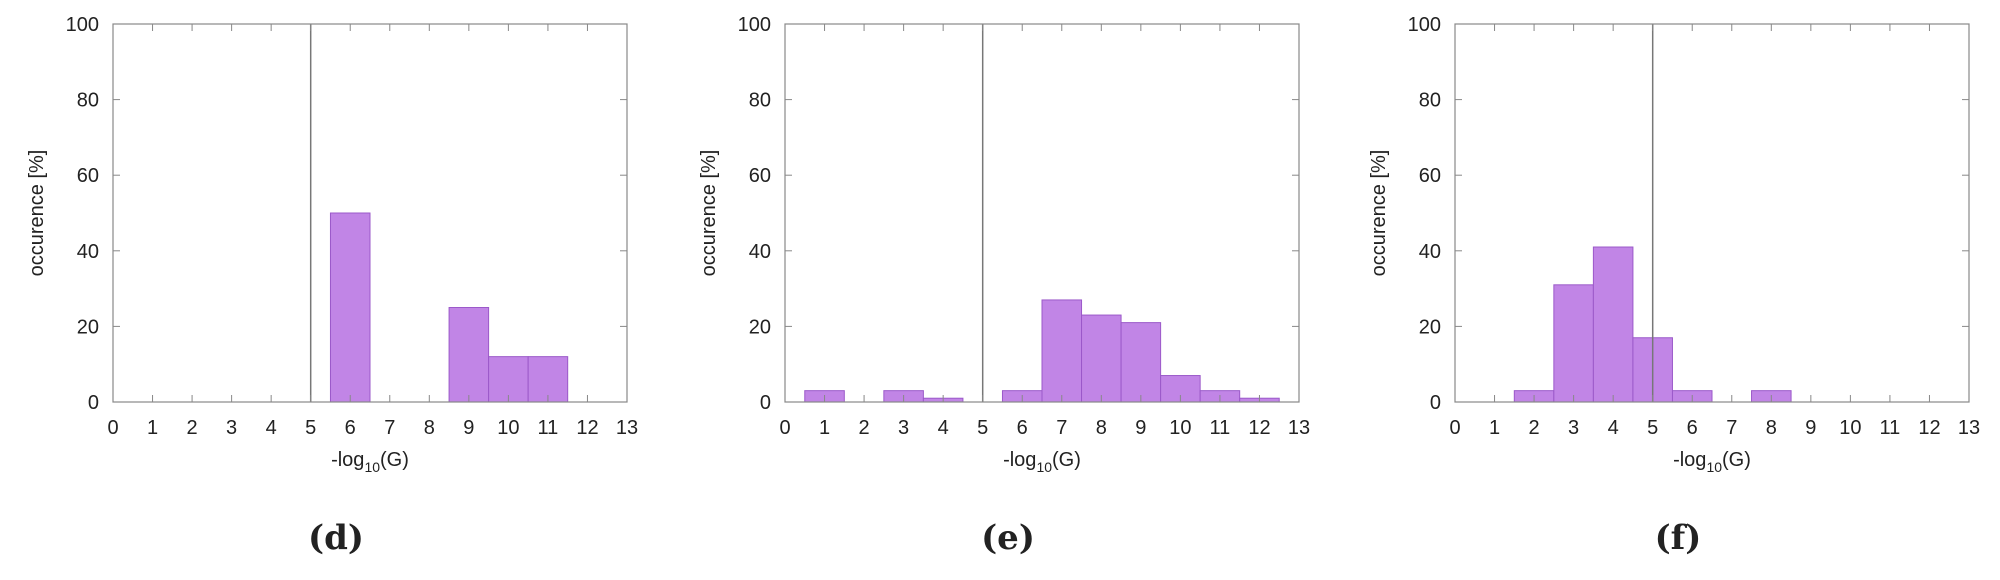 The width and height of the screenshot is (2000, 580). I want to click on caption-e: (e), so click(1008, 538).